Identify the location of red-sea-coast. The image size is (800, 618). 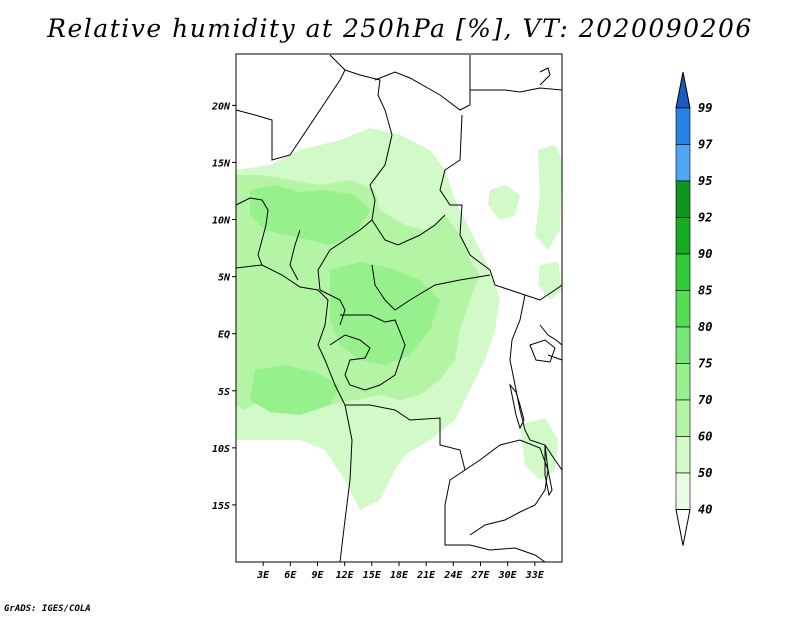
(545, 76).